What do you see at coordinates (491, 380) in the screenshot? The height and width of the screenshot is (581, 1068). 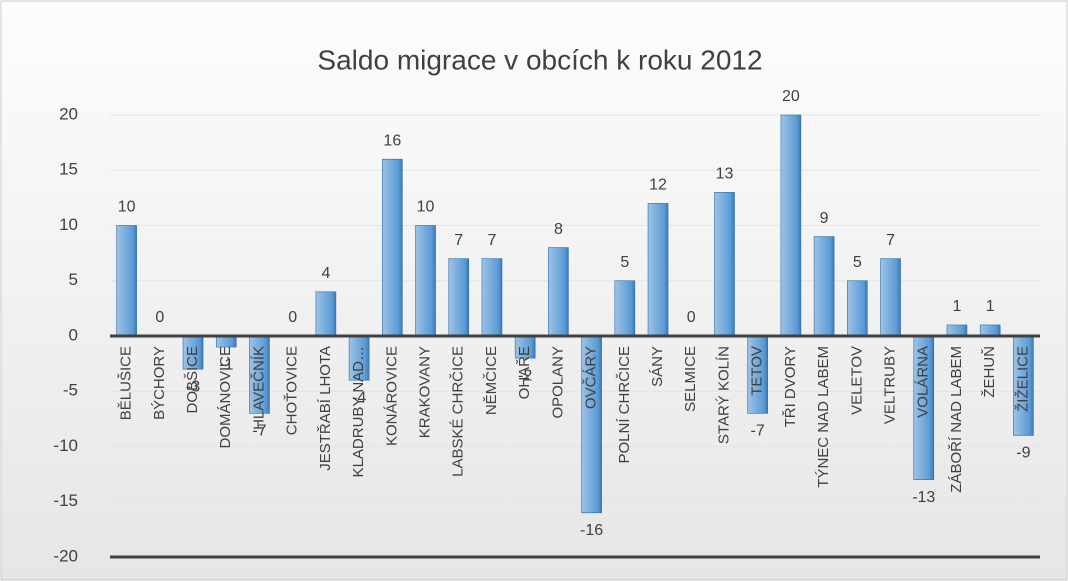 I see `x-tick-label: NĚMČICE` at bounding box center [491, 380].